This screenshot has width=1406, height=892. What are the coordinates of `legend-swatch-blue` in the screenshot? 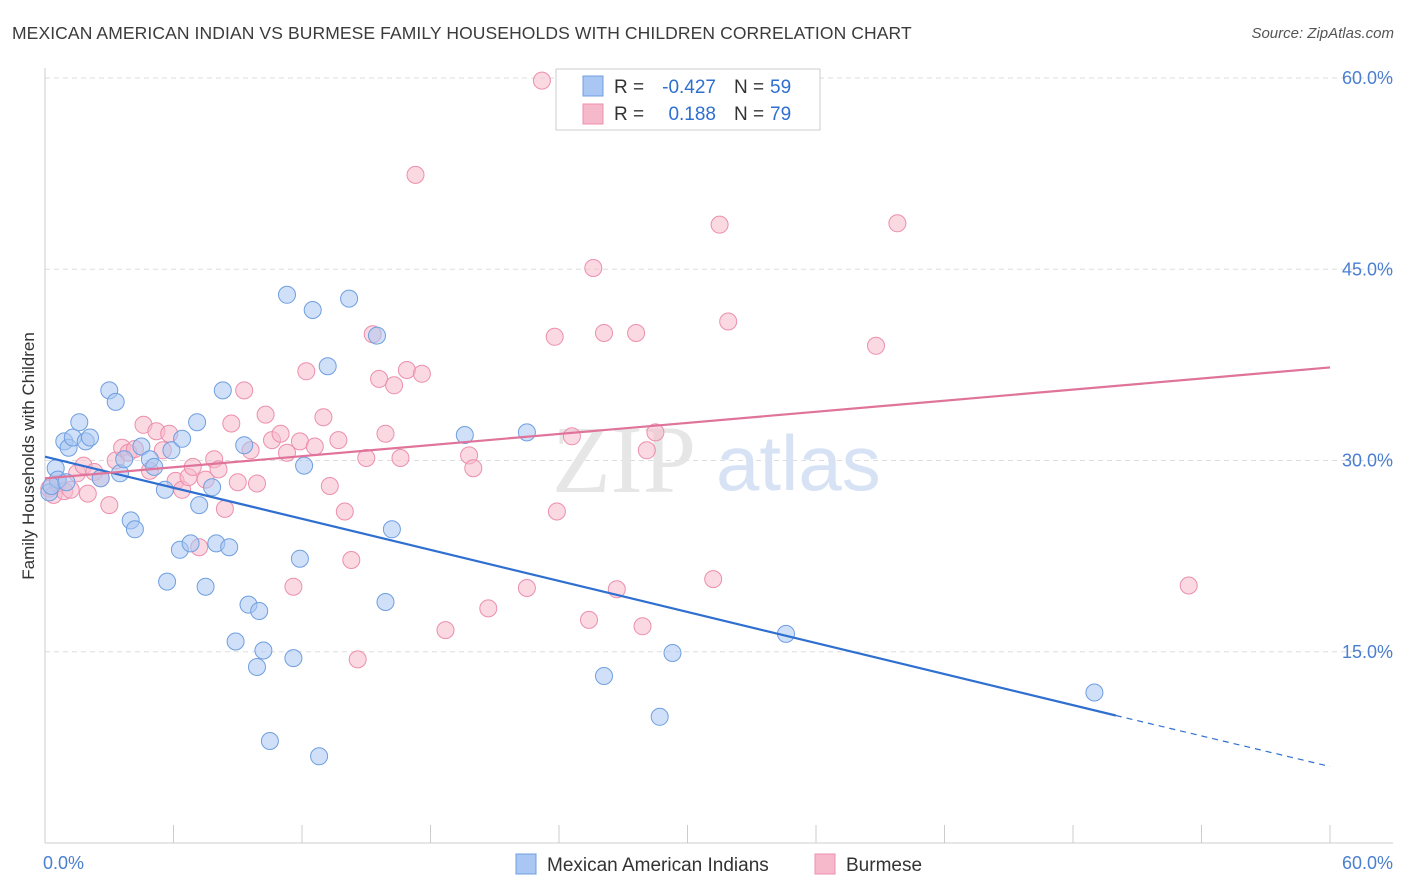 It's located at (593, 86).